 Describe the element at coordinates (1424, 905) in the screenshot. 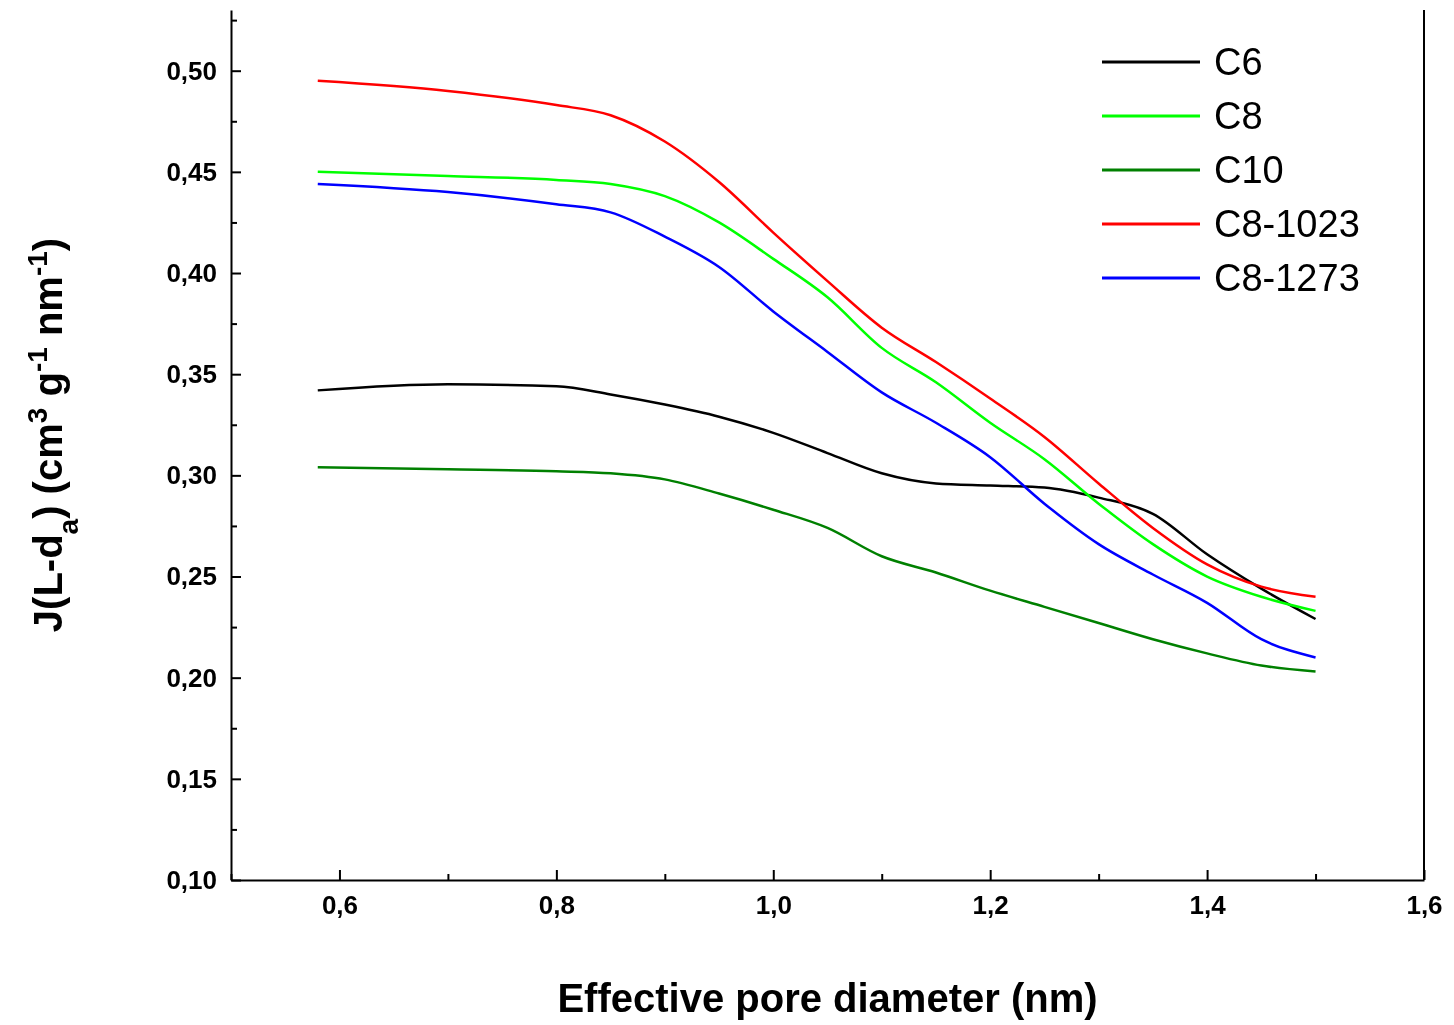

I see `x-tick-label: 1,6` at that location.